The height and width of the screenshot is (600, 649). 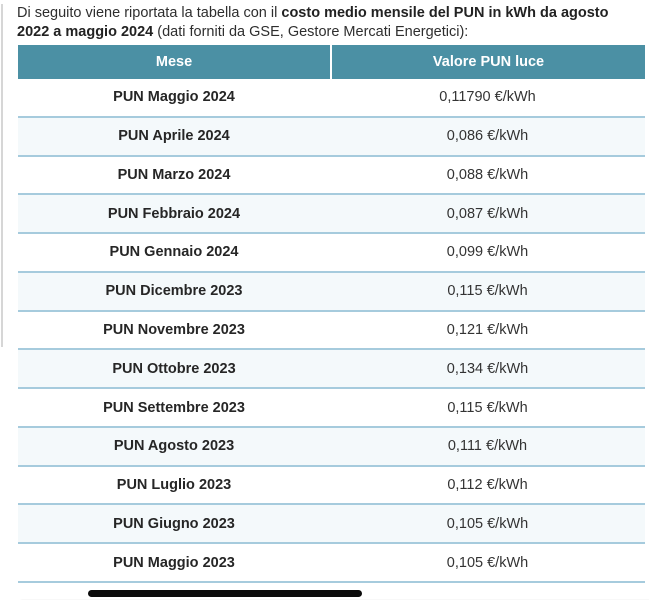 I want to click on table-row: PUN Febbraio 2024 0,087 €/kWh, so click(x=331, y=215).